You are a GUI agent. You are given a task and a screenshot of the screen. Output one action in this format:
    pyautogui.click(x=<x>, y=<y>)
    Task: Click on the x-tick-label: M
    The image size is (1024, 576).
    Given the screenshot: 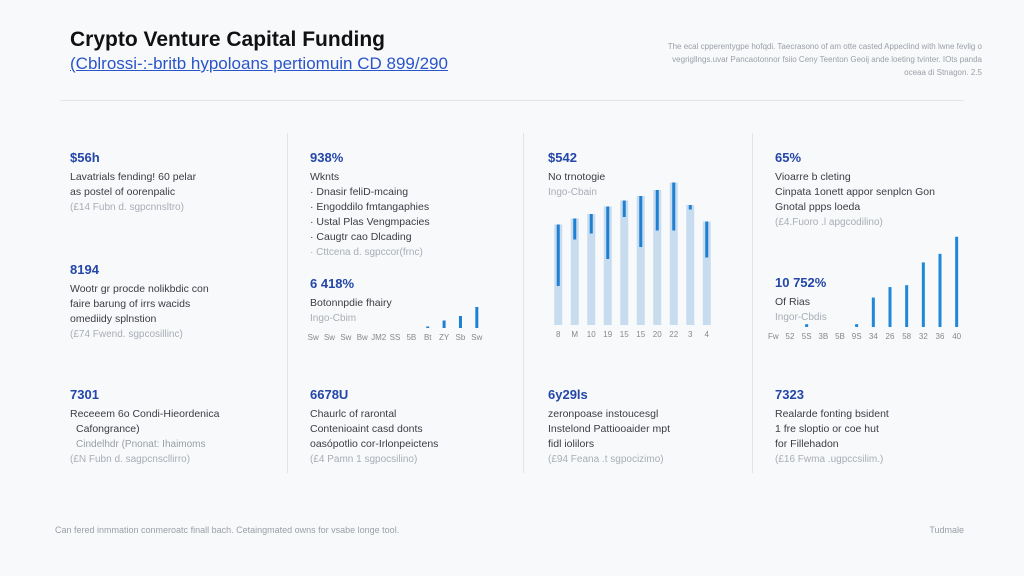 What is the action you would take?
    pyautogui.click(x=574, y=334)
    